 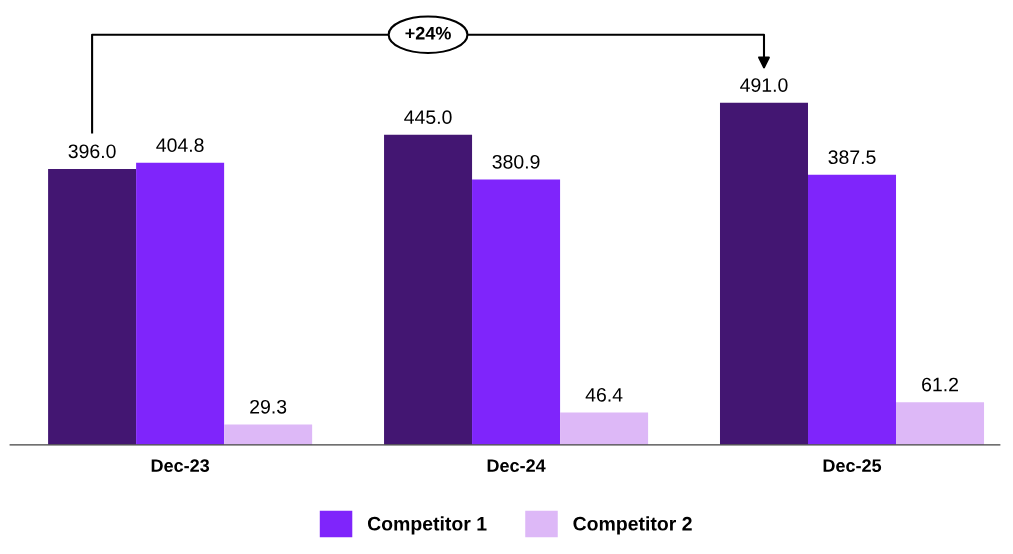 I want to click on data-label: 61.2, so click(x=940, y=384).